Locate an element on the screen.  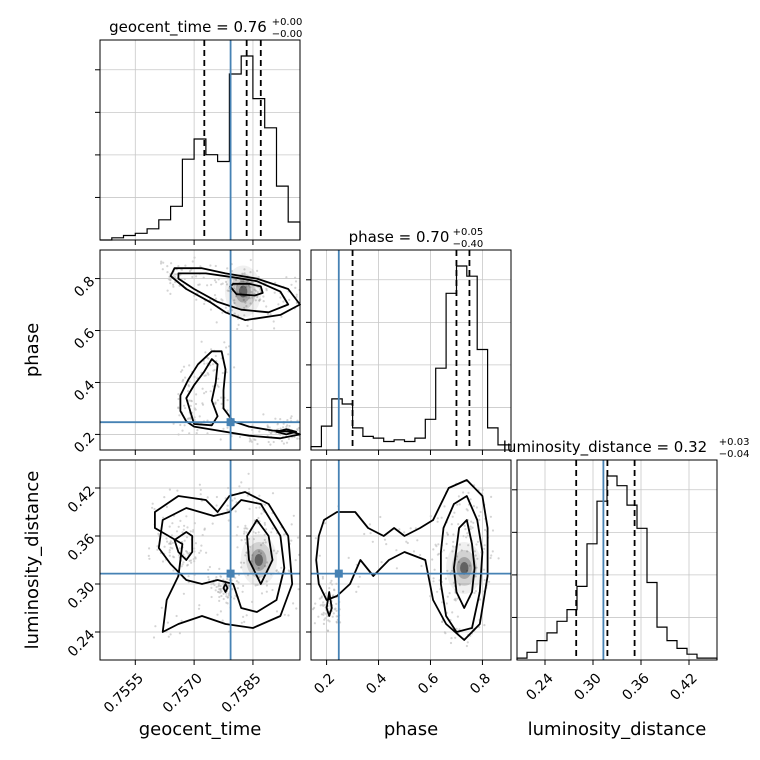
panel-phase-vs-luminosity-distance is located at coordinates (411, 560).